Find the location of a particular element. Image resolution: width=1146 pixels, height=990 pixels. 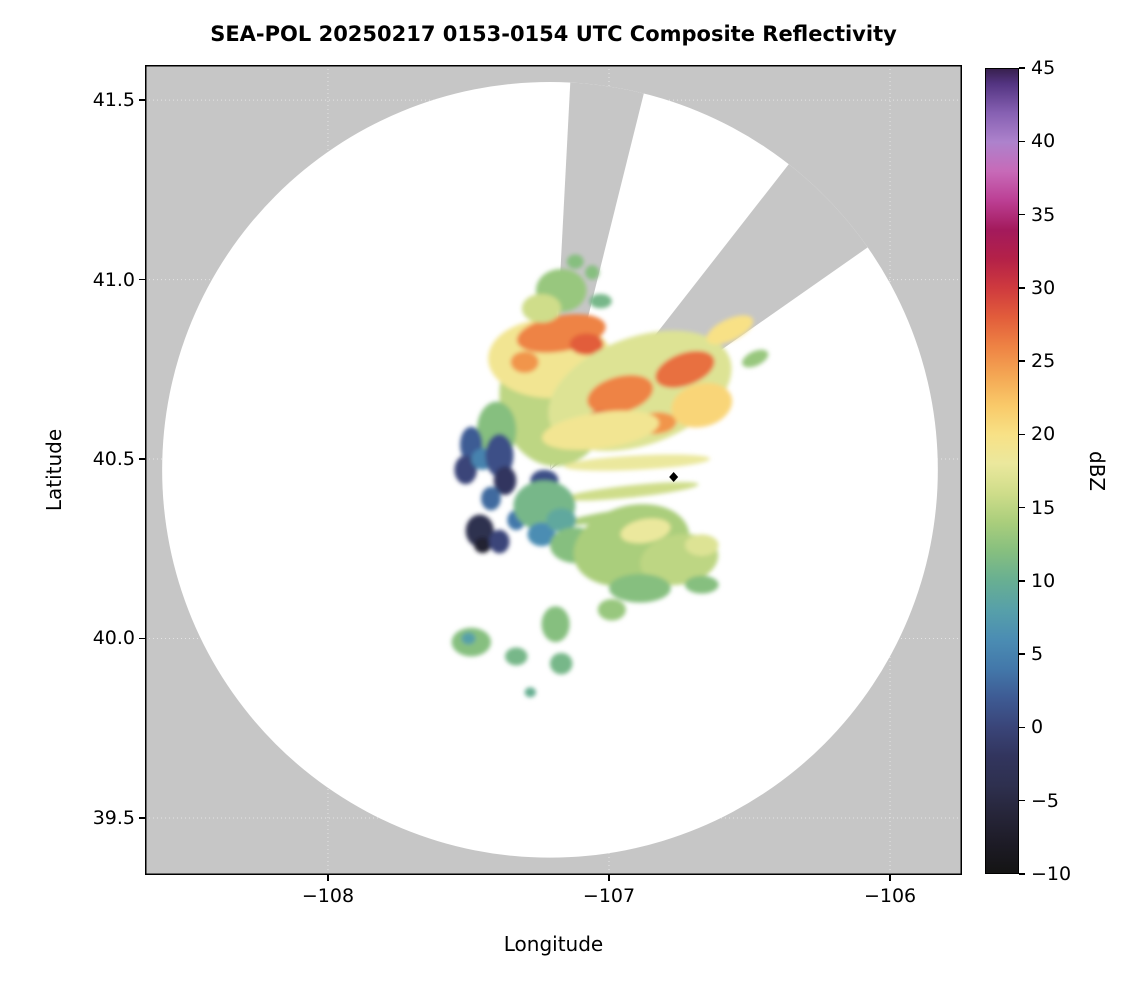

colorbar-tick-label: 35 is located at coordinates (1043, 214).